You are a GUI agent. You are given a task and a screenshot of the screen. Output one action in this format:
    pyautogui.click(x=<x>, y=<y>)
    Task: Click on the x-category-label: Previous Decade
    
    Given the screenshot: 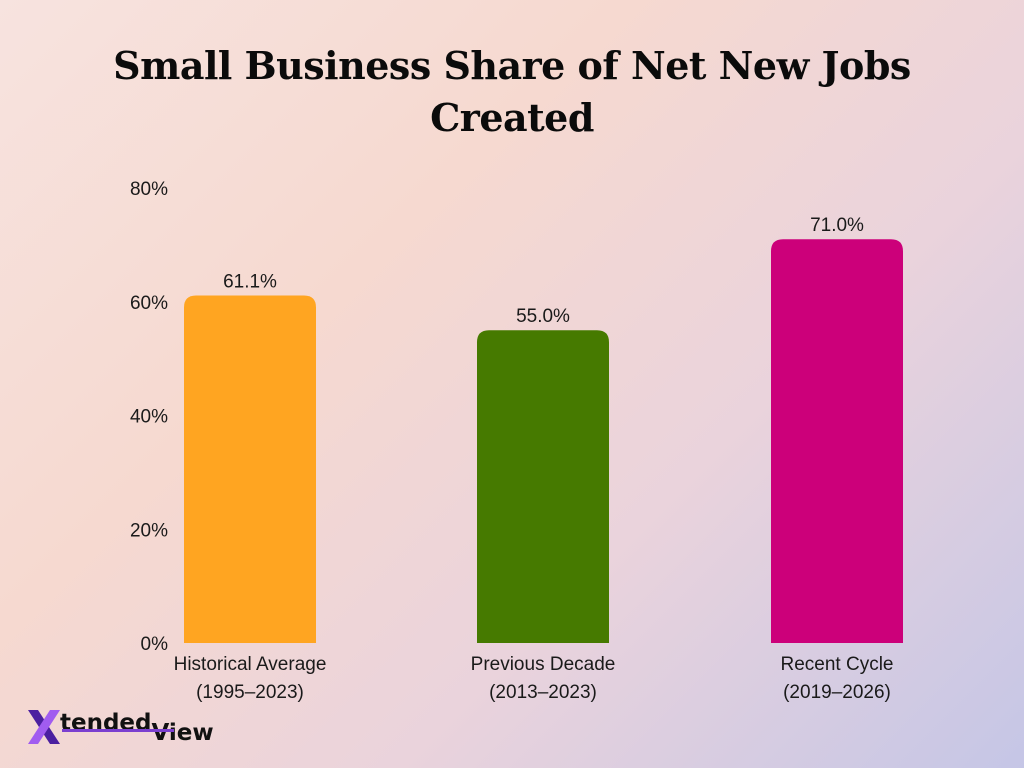 What is the action you would take?
    pyautogui.click(x=543, y=664)
    